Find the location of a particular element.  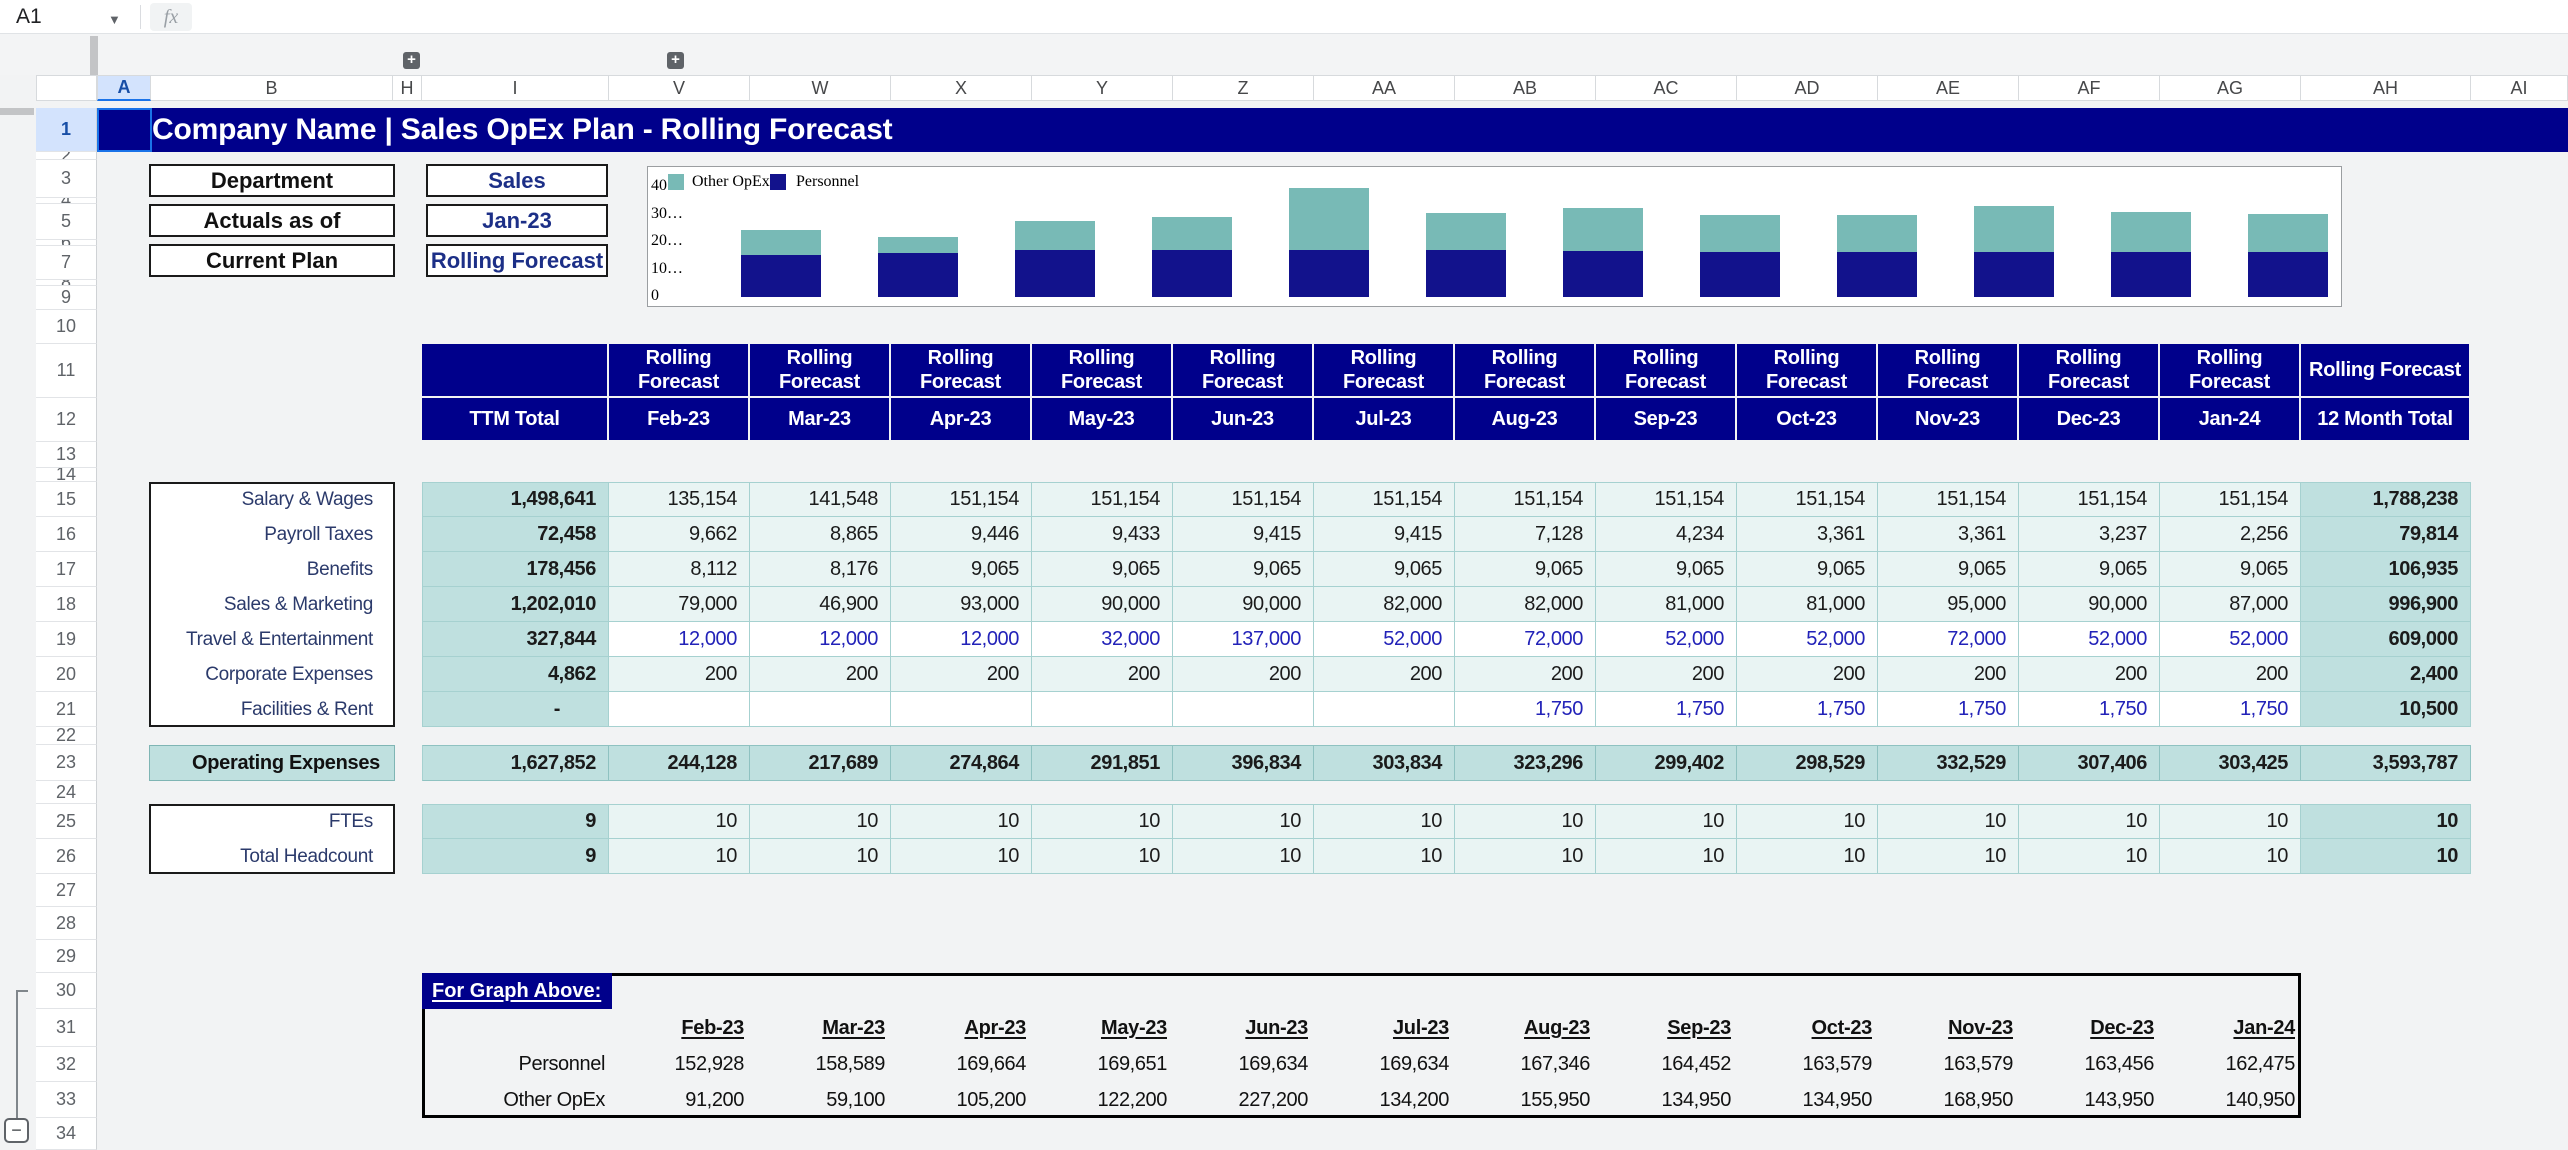

graph-data-title: For Graph Above: is located at coordinates (517, 991).